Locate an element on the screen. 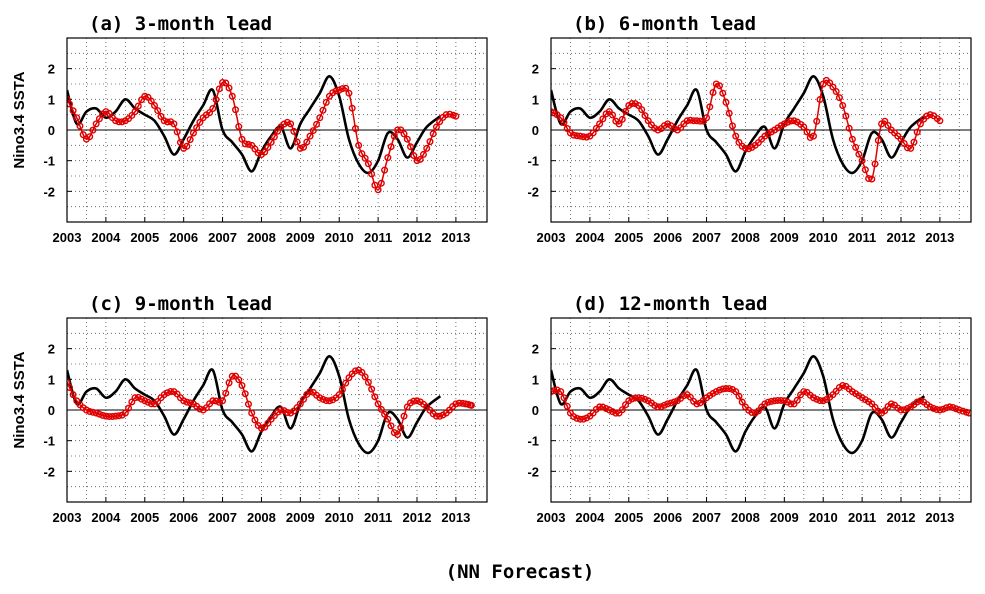 The width and height of the screenshot is (985, 594). forecast-markers is located at coordinates (271, 402).